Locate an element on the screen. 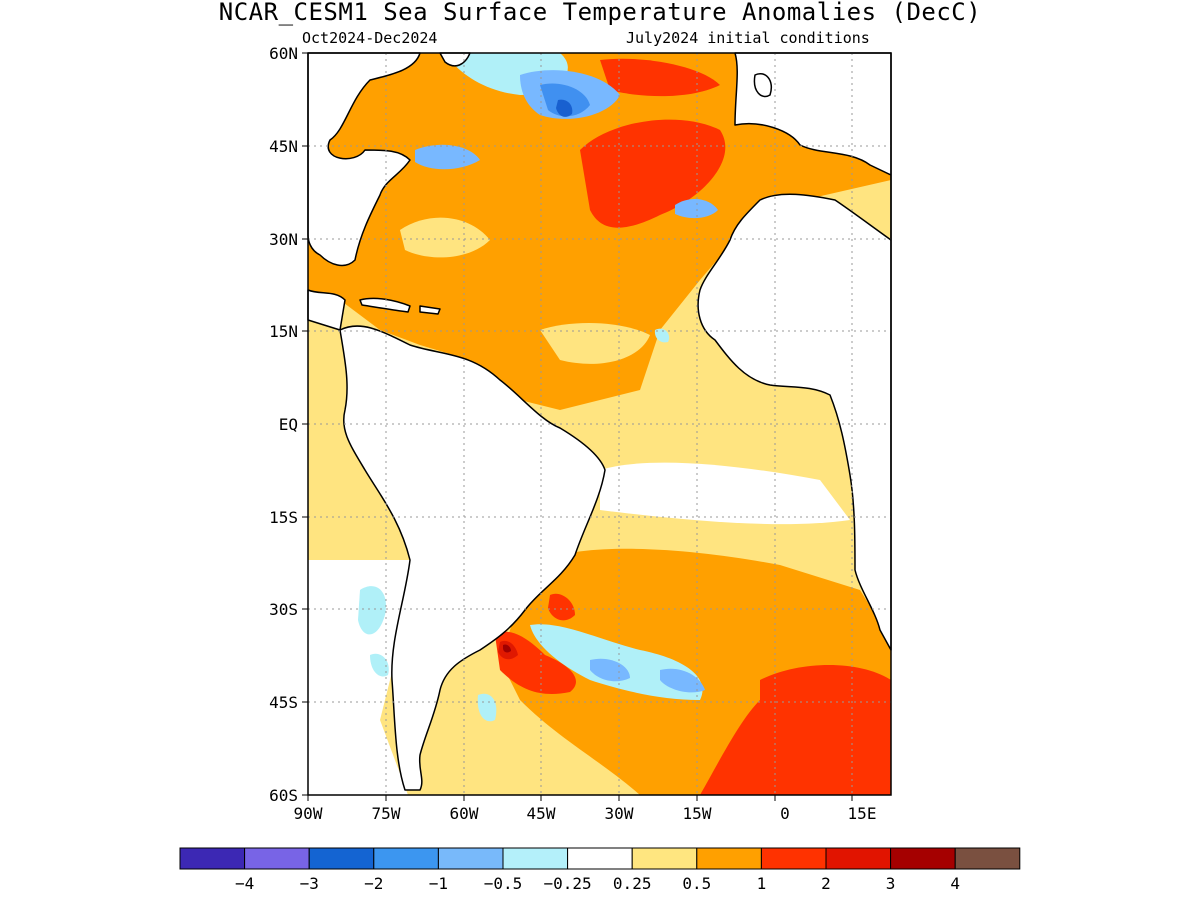  initial-conditions: July2024 initial conditions is located at coordinates (748, 38).